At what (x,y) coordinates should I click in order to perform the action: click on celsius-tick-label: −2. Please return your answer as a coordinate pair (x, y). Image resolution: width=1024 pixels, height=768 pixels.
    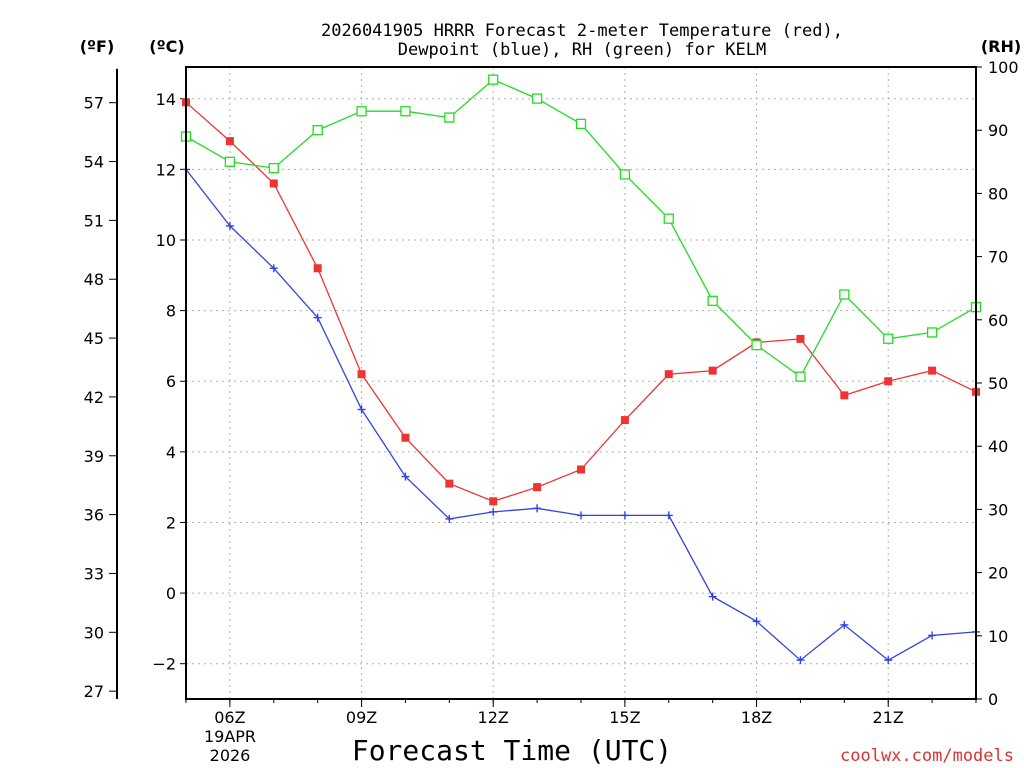
    Looking at the image, I should click on (164, 664).